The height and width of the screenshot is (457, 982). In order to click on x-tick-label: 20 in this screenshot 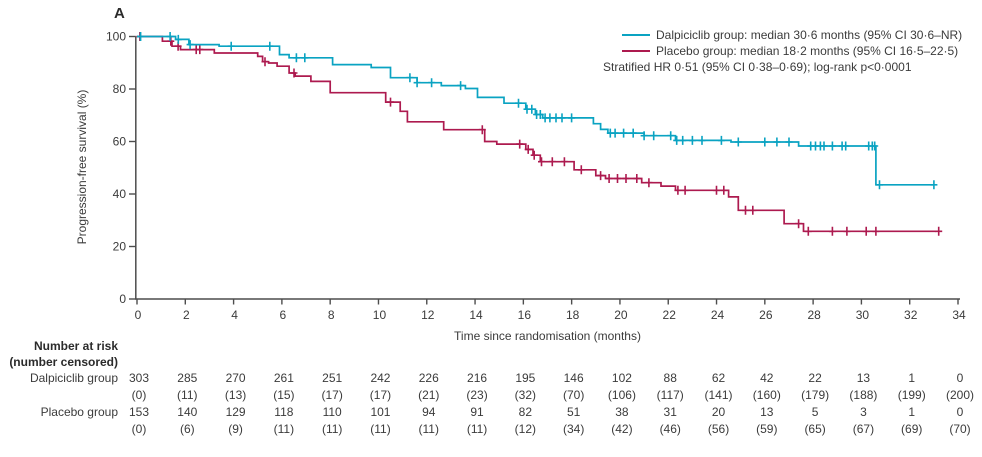, I will do `click(621, 315)`.